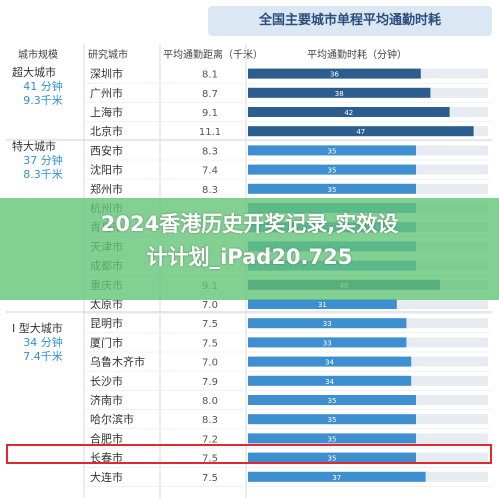  What do you see at coordinates (106, 189) in the screenshot?
I see `city-label: 郑州市` at bounding box center [106, 189].